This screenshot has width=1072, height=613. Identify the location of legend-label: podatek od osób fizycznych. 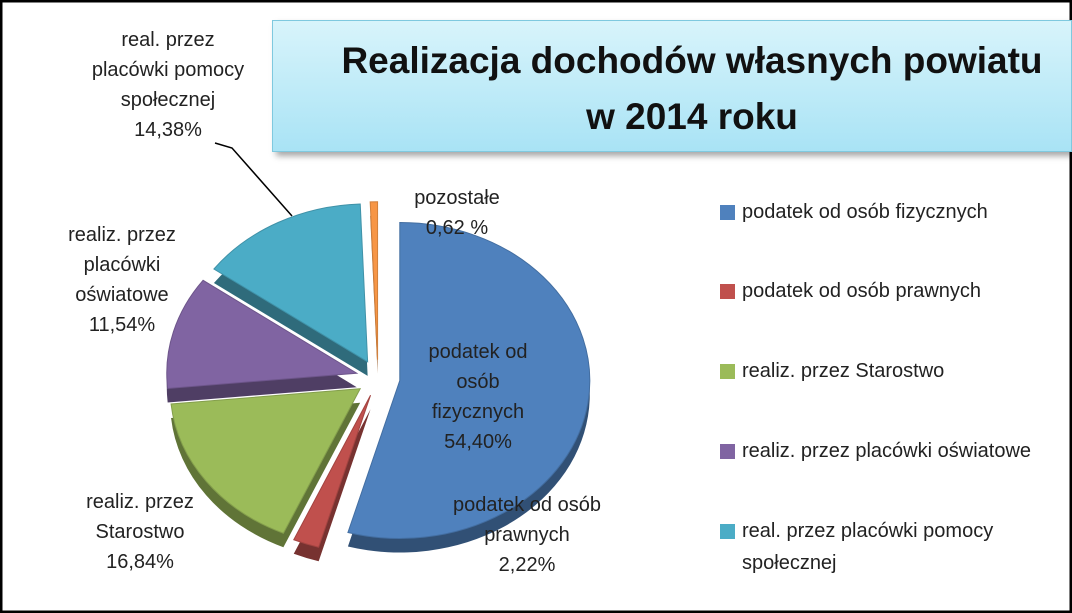
(865, 212).